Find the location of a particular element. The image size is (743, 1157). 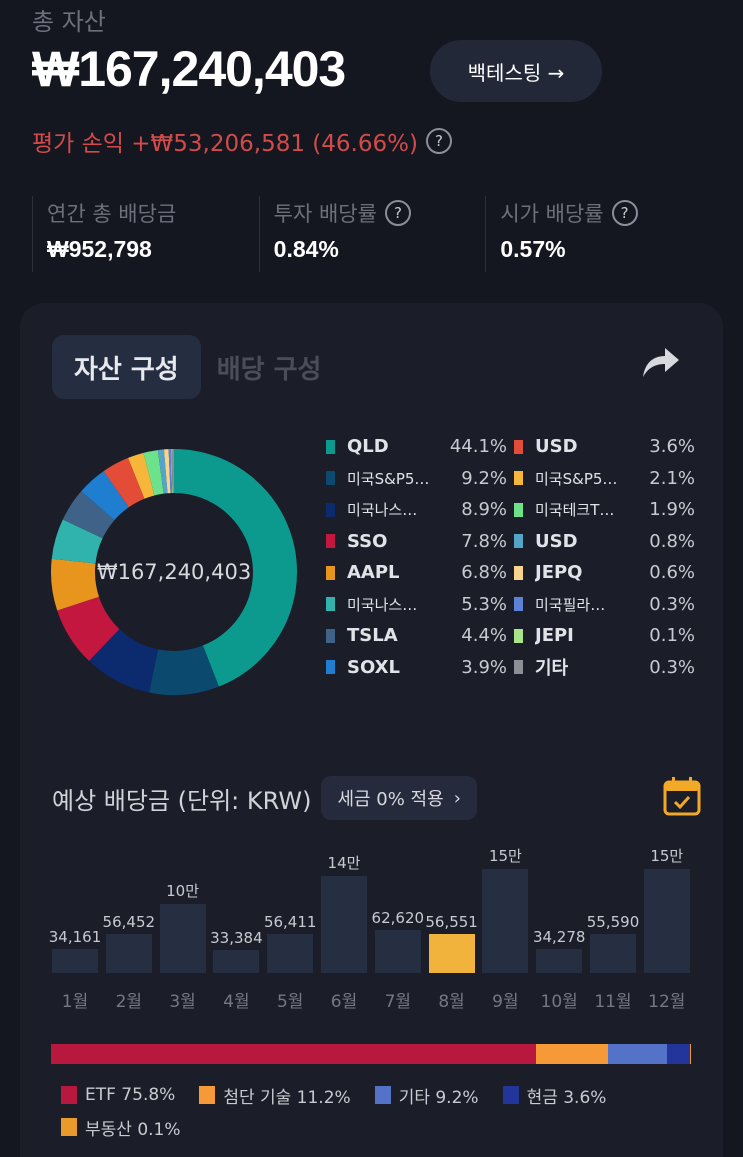

month-bar: 56,411 is located at coordinates (290, 908).